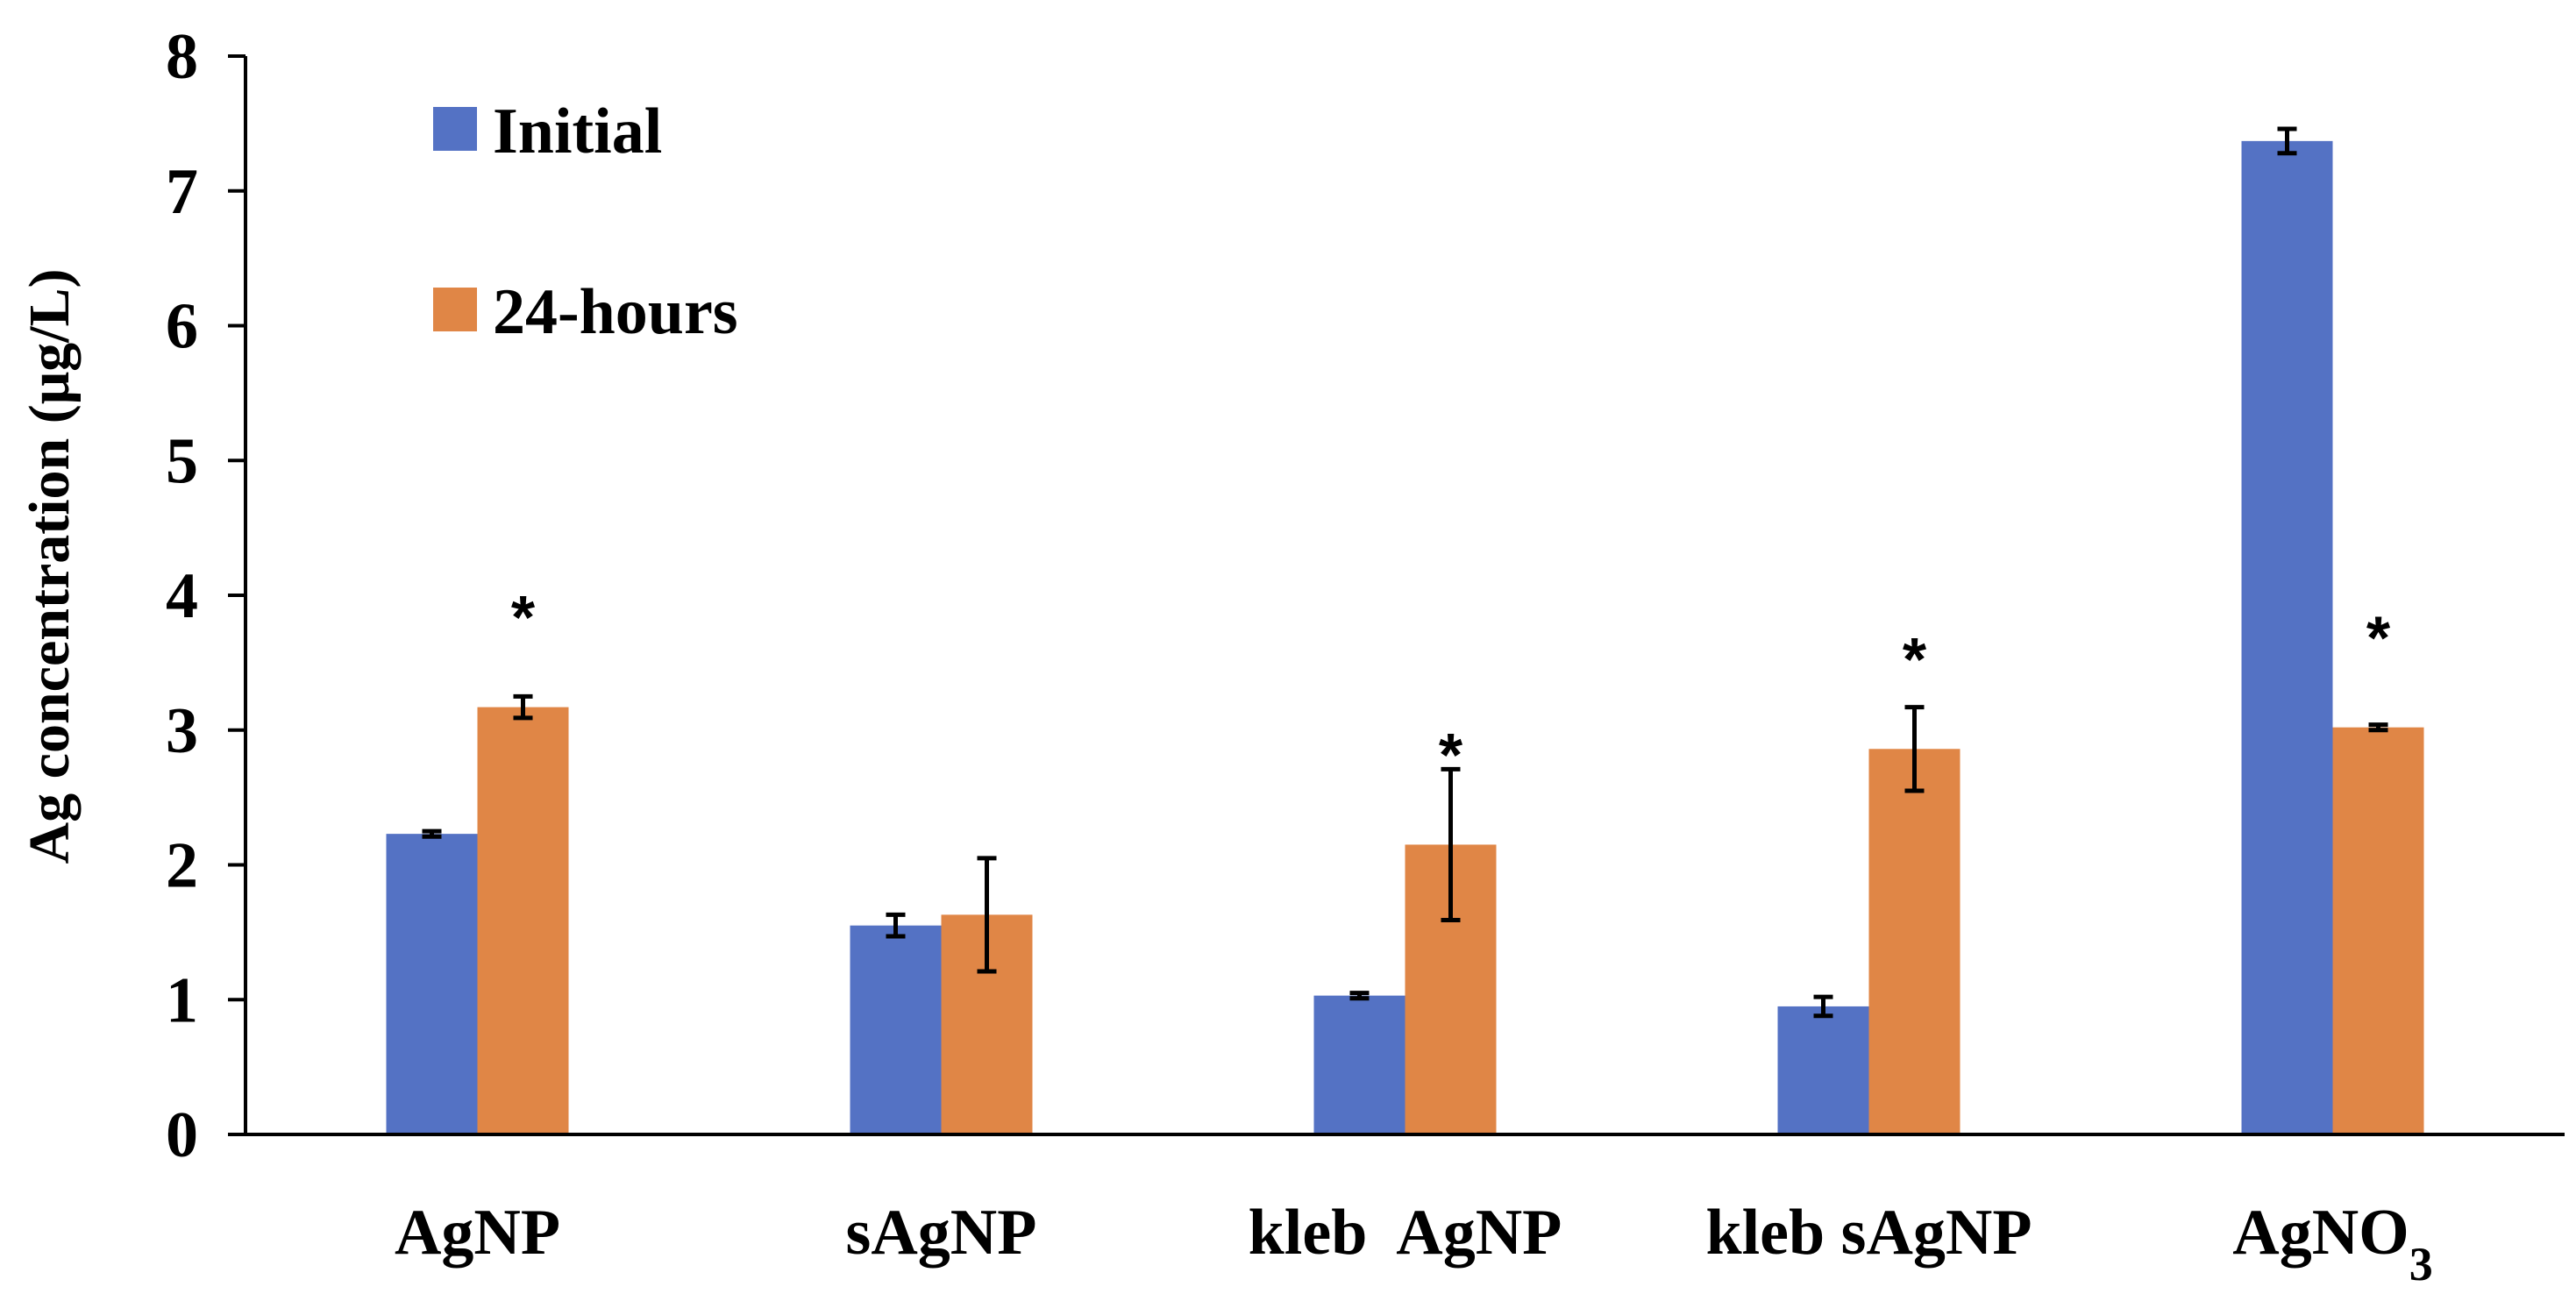  What do you see at coordinates (182, 731) in the screenshot?
I see `y-tick-label: 3` at bounding box center [182, 731].